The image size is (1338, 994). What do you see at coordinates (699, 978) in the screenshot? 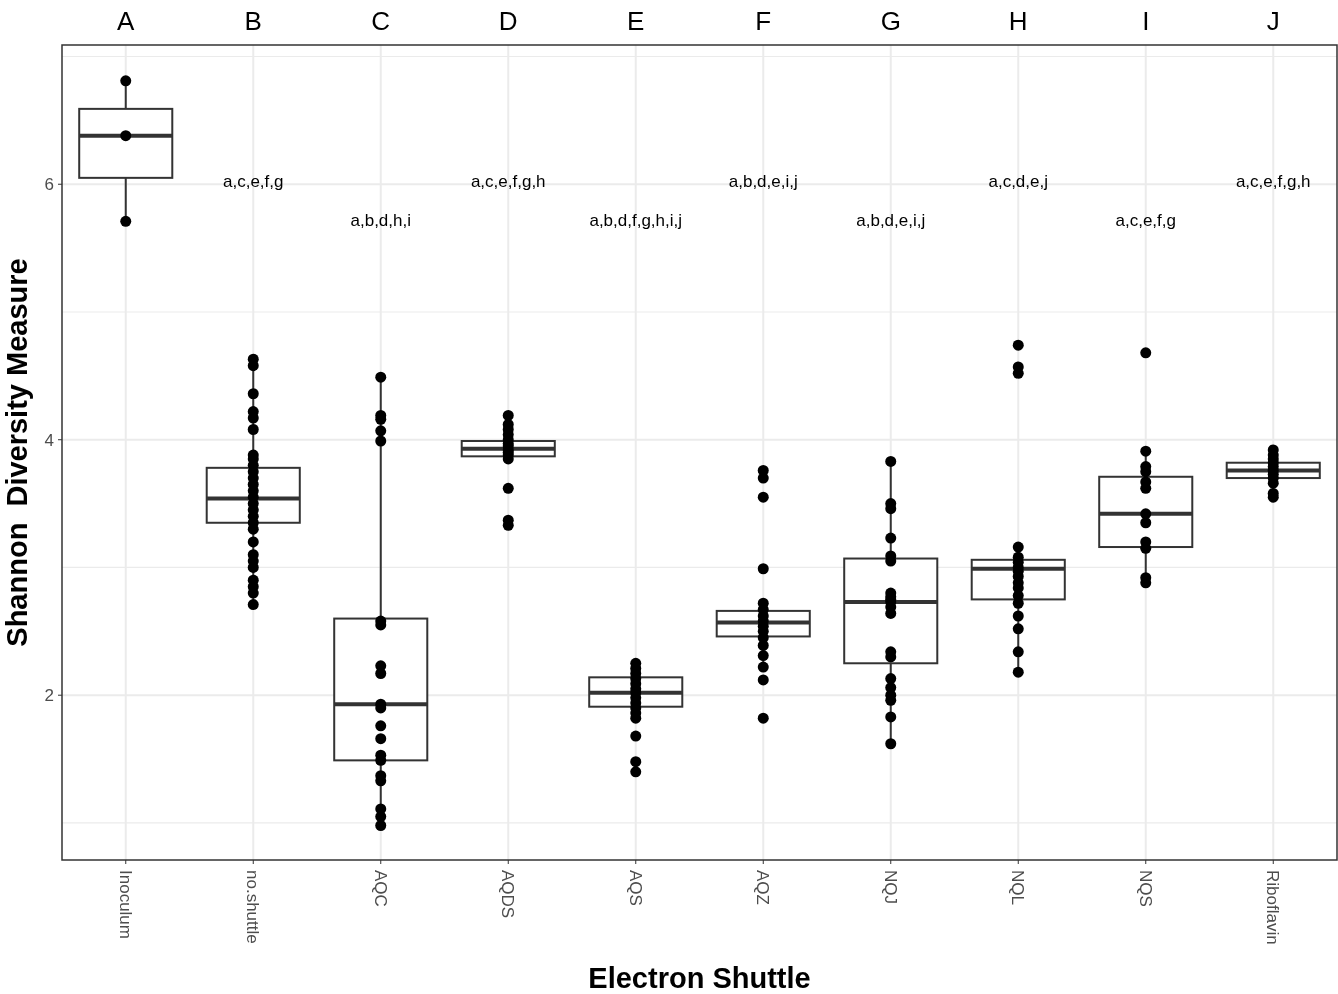
I see `x-axis-title: Electron Shuttle` at bounding box center [699, 978].